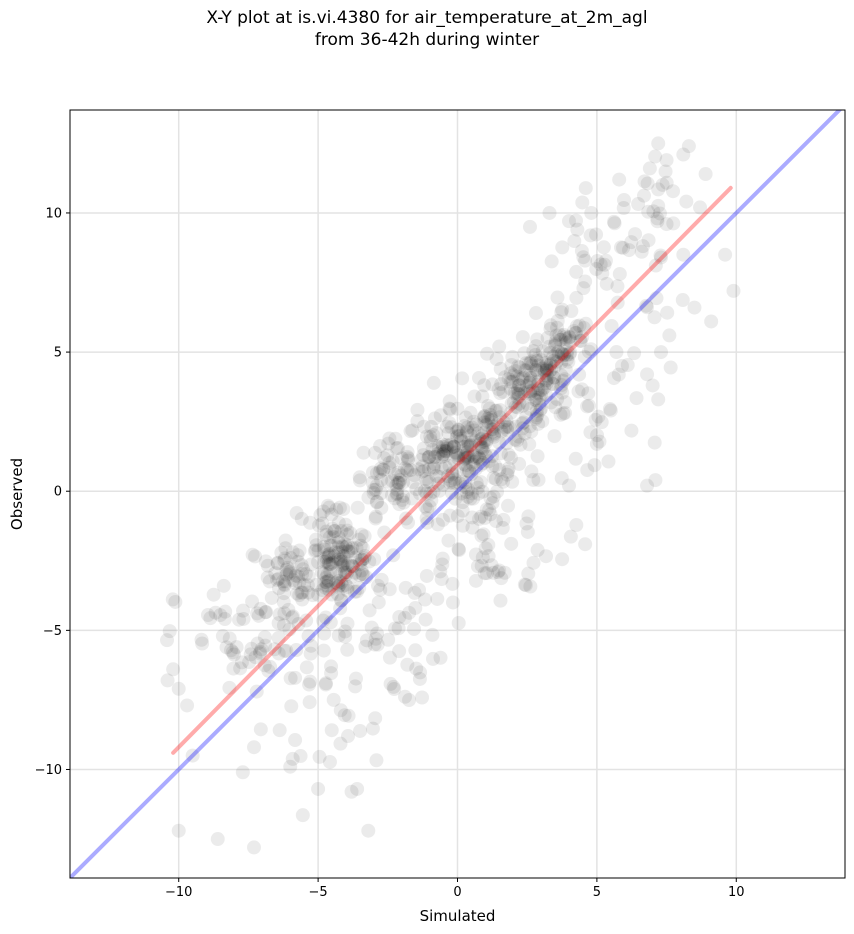 The image size is (854, 934). What do you see at coordinates (17, 494) in the screenshot?
I see `y-axis-label: Observed` at bounding box center [17, 494].